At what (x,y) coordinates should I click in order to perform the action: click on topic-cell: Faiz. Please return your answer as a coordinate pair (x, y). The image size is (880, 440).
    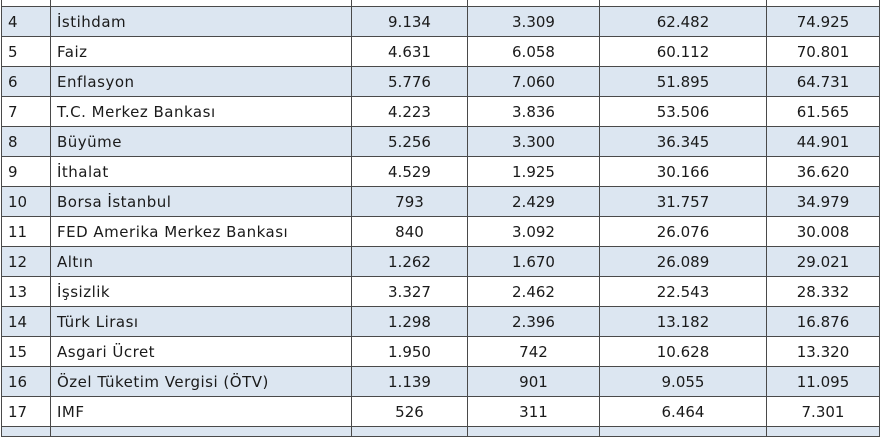
    Looking at the image, I should click on (201, 51).